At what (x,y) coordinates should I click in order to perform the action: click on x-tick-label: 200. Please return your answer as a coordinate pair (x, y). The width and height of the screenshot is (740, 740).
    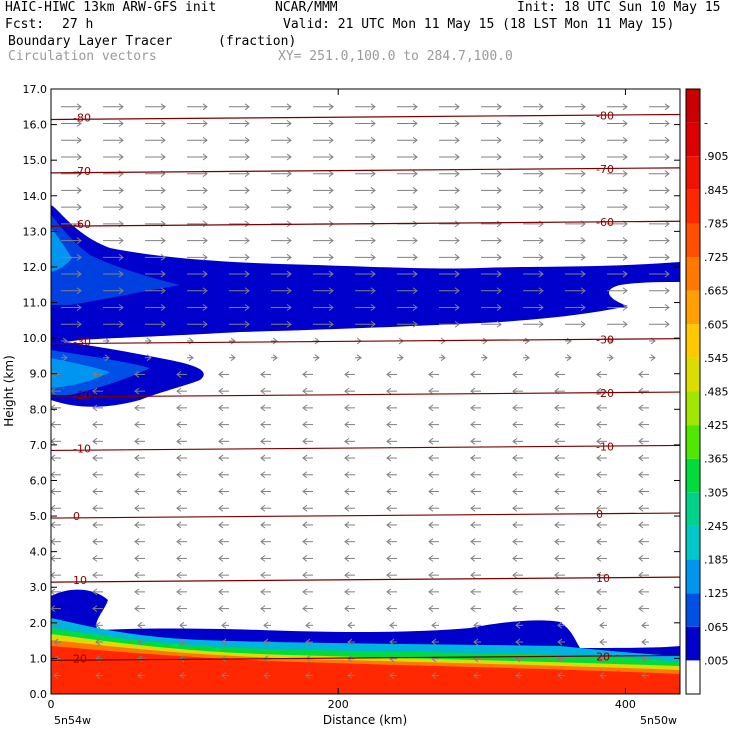
    Looking at the image, I should click on (338, 704).